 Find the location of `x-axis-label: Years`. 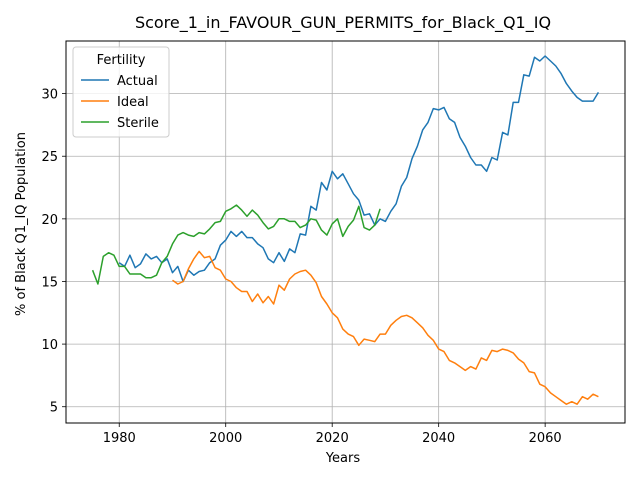

x-axis-label: Years is located at coordinates (343, 458).